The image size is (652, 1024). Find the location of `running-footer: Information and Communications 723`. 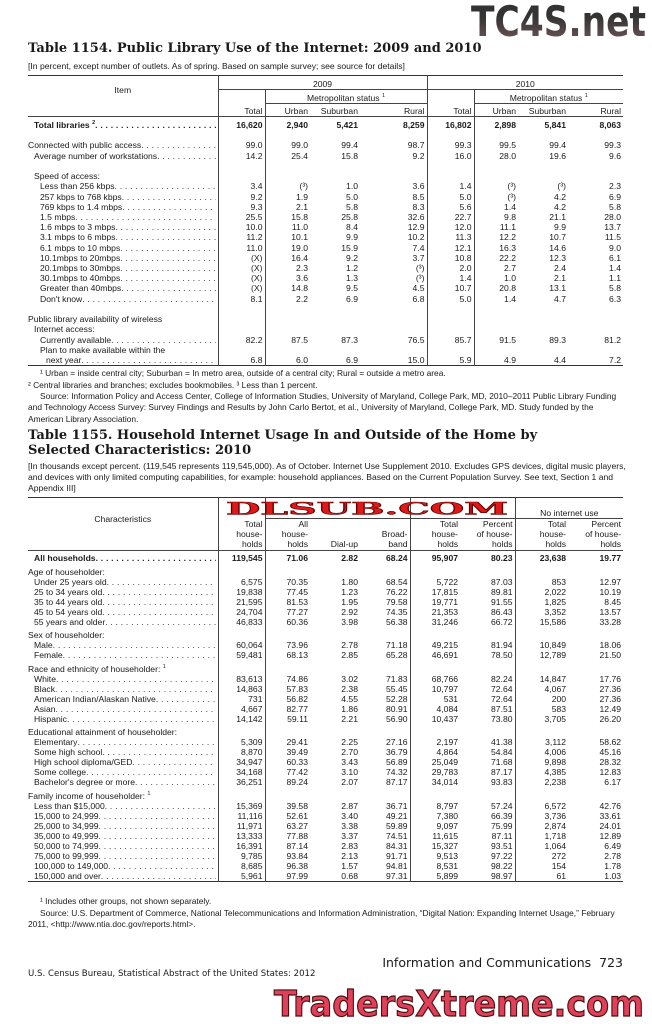

running-footer: Information and Communications 723 is located at coordinates (502, 962).